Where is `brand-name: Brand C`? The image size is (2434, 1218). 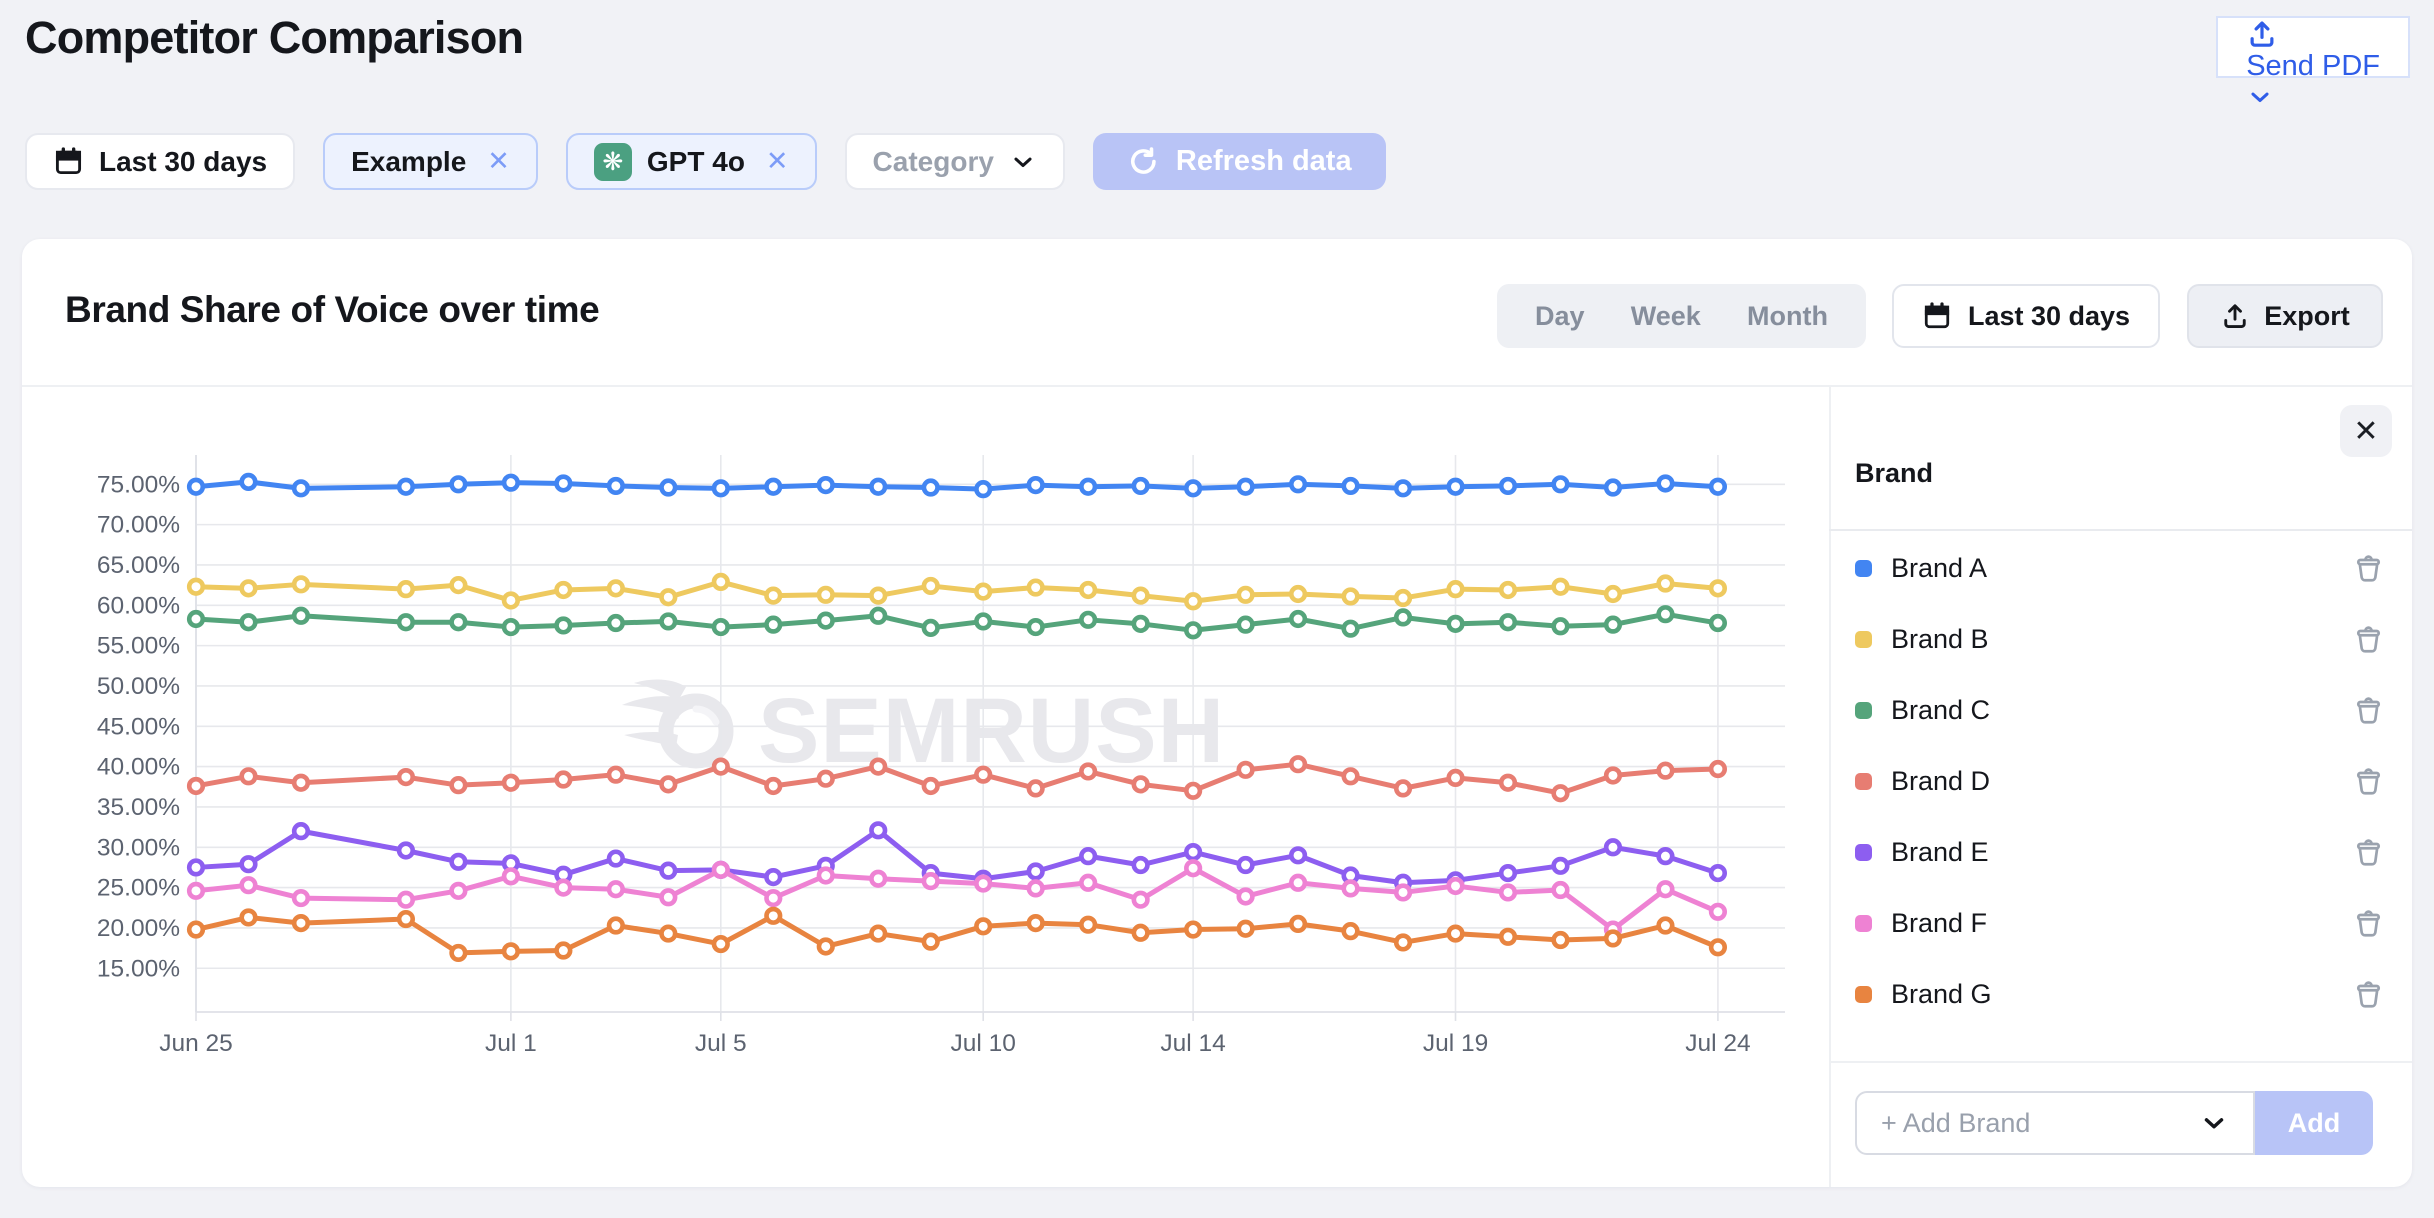 brand-name: Brand C is located at coordinates (1941, 710).